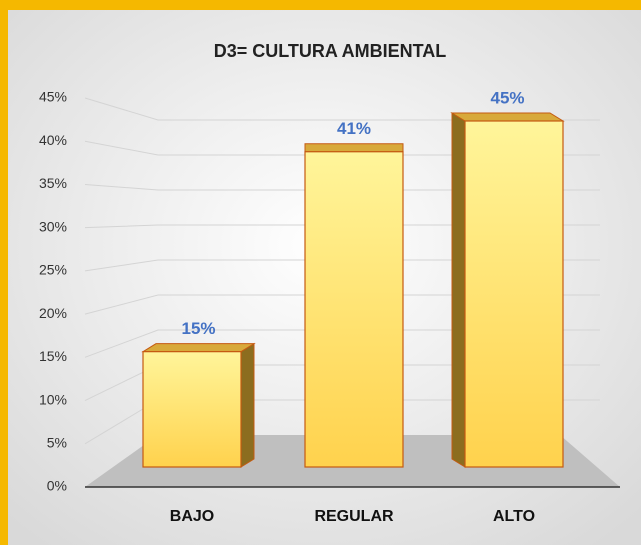 Image resolution: width=641 pixels, height=545 pixels. What do you see at coordinates (53, 97) in the screenshot?
I see `y-tick-label: 45%` at bounding box center [53, 97].